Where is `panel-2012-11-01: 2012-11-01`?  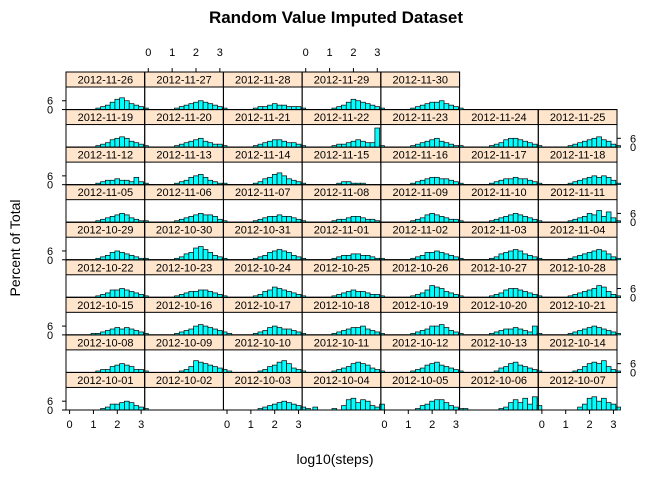 panel-2012-11-01: 2012-11-01 is located at coordinates (343, 241).